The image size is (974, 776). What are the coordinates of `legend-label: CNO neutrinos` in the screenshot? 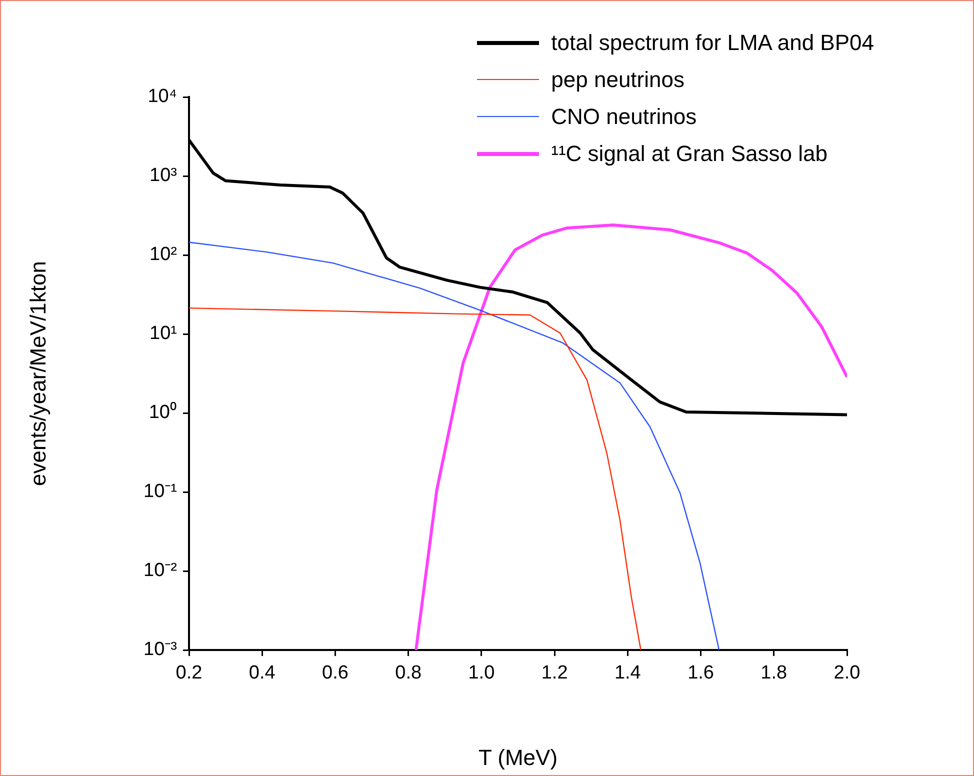 It's located at (624, 117).